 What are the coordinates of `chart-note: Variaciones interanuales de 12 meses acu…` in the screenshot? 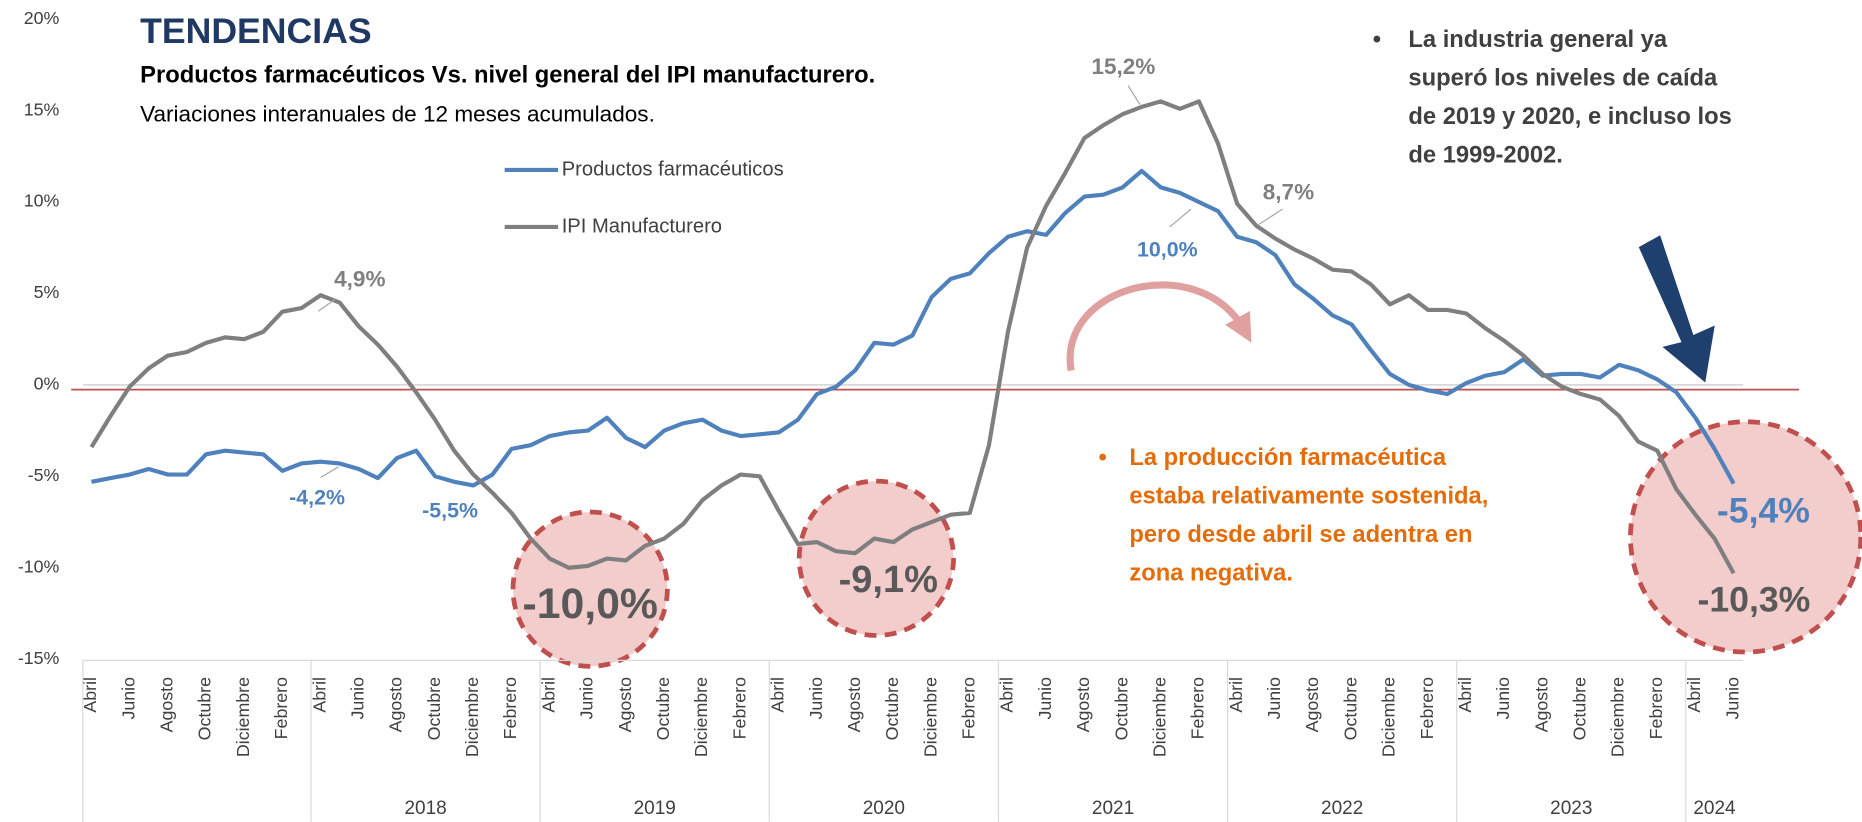 It's located at (397, 113).